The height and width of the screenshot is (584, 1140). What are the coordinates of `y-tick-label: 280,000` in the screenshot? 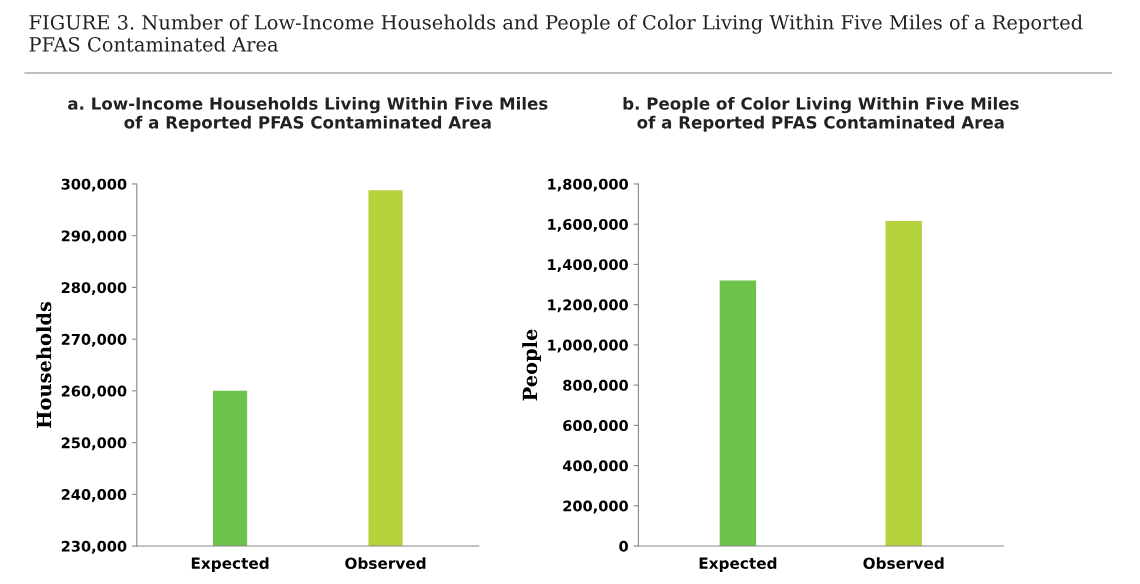 It's located at (94, 289).